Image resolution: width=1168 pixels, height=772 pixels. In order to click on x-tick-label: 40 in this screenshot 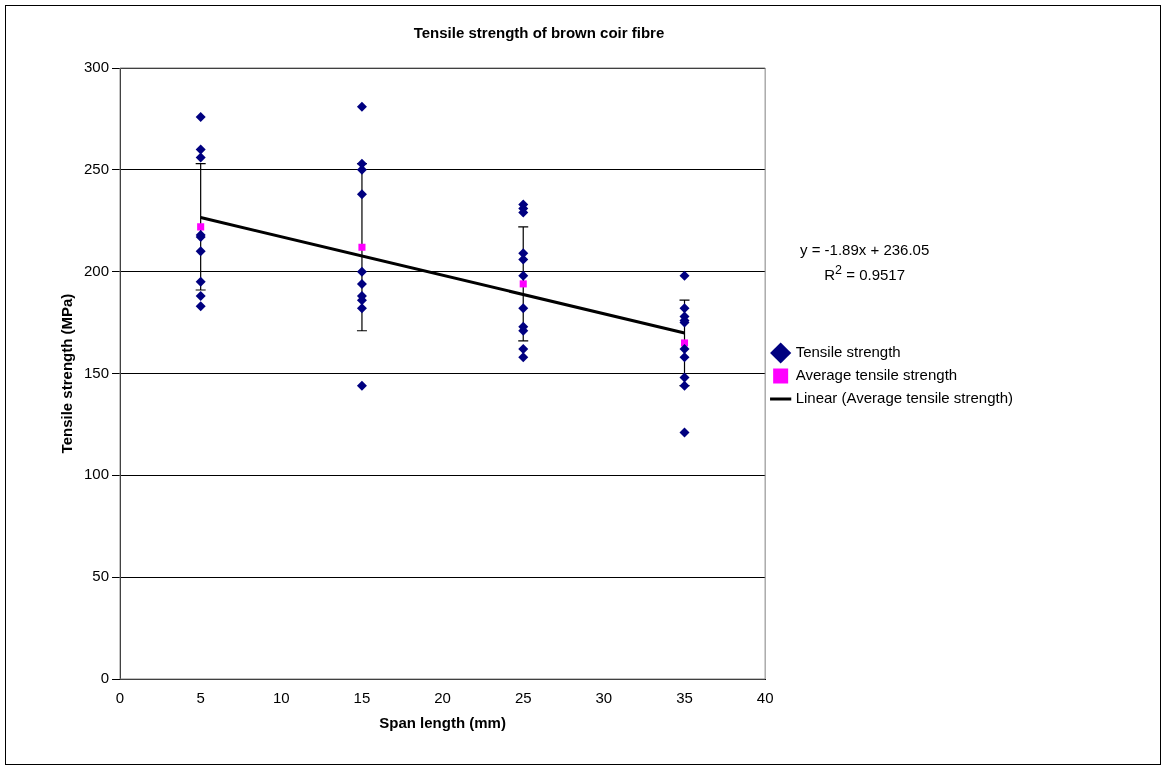, I will do `click(765, 698)`.